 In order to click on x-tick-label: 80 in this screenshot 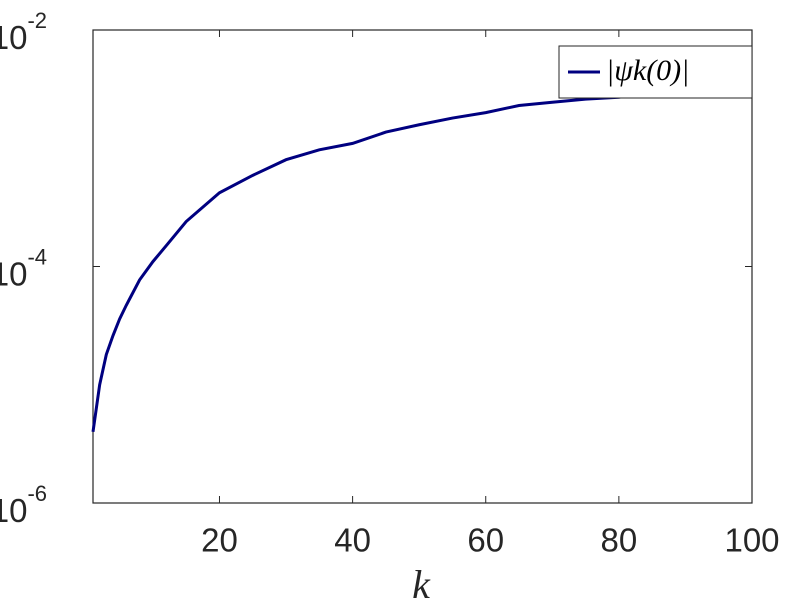, I will do `click(619, 540)`.